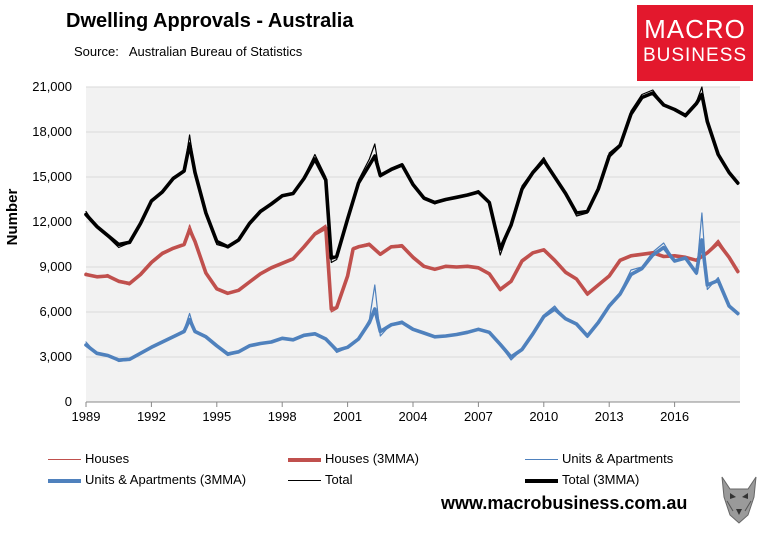 This screenshot has height=534, width=762. Describe the element at coordinates (52, 221) in the screenshot. I see `y-tick-label: 12,000` at that location.